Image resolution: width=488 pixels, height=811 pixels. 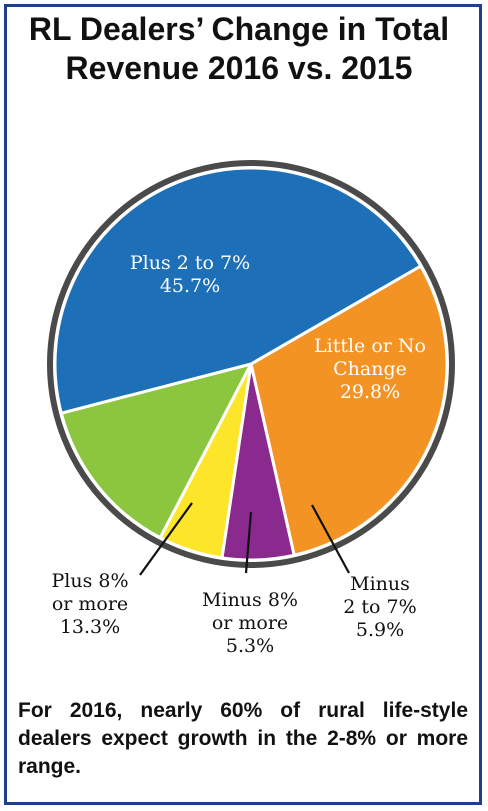 I want to click on slice-label: Little or No Change 29.8%, so click(x=370, y=369).